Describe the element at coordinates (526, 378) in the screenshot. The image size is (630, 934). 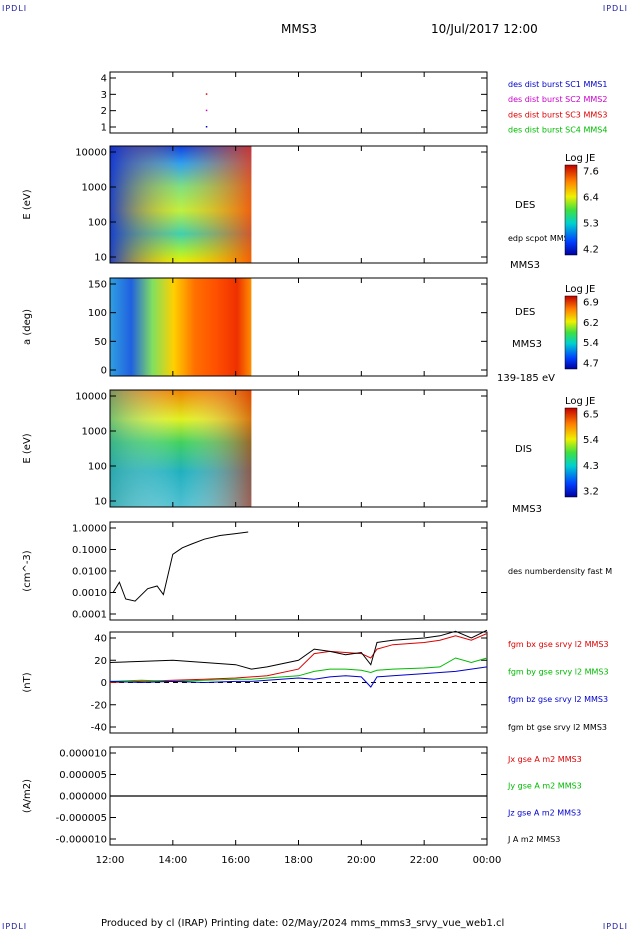
I see `panel-side-label: 139-185 eV` at that location.